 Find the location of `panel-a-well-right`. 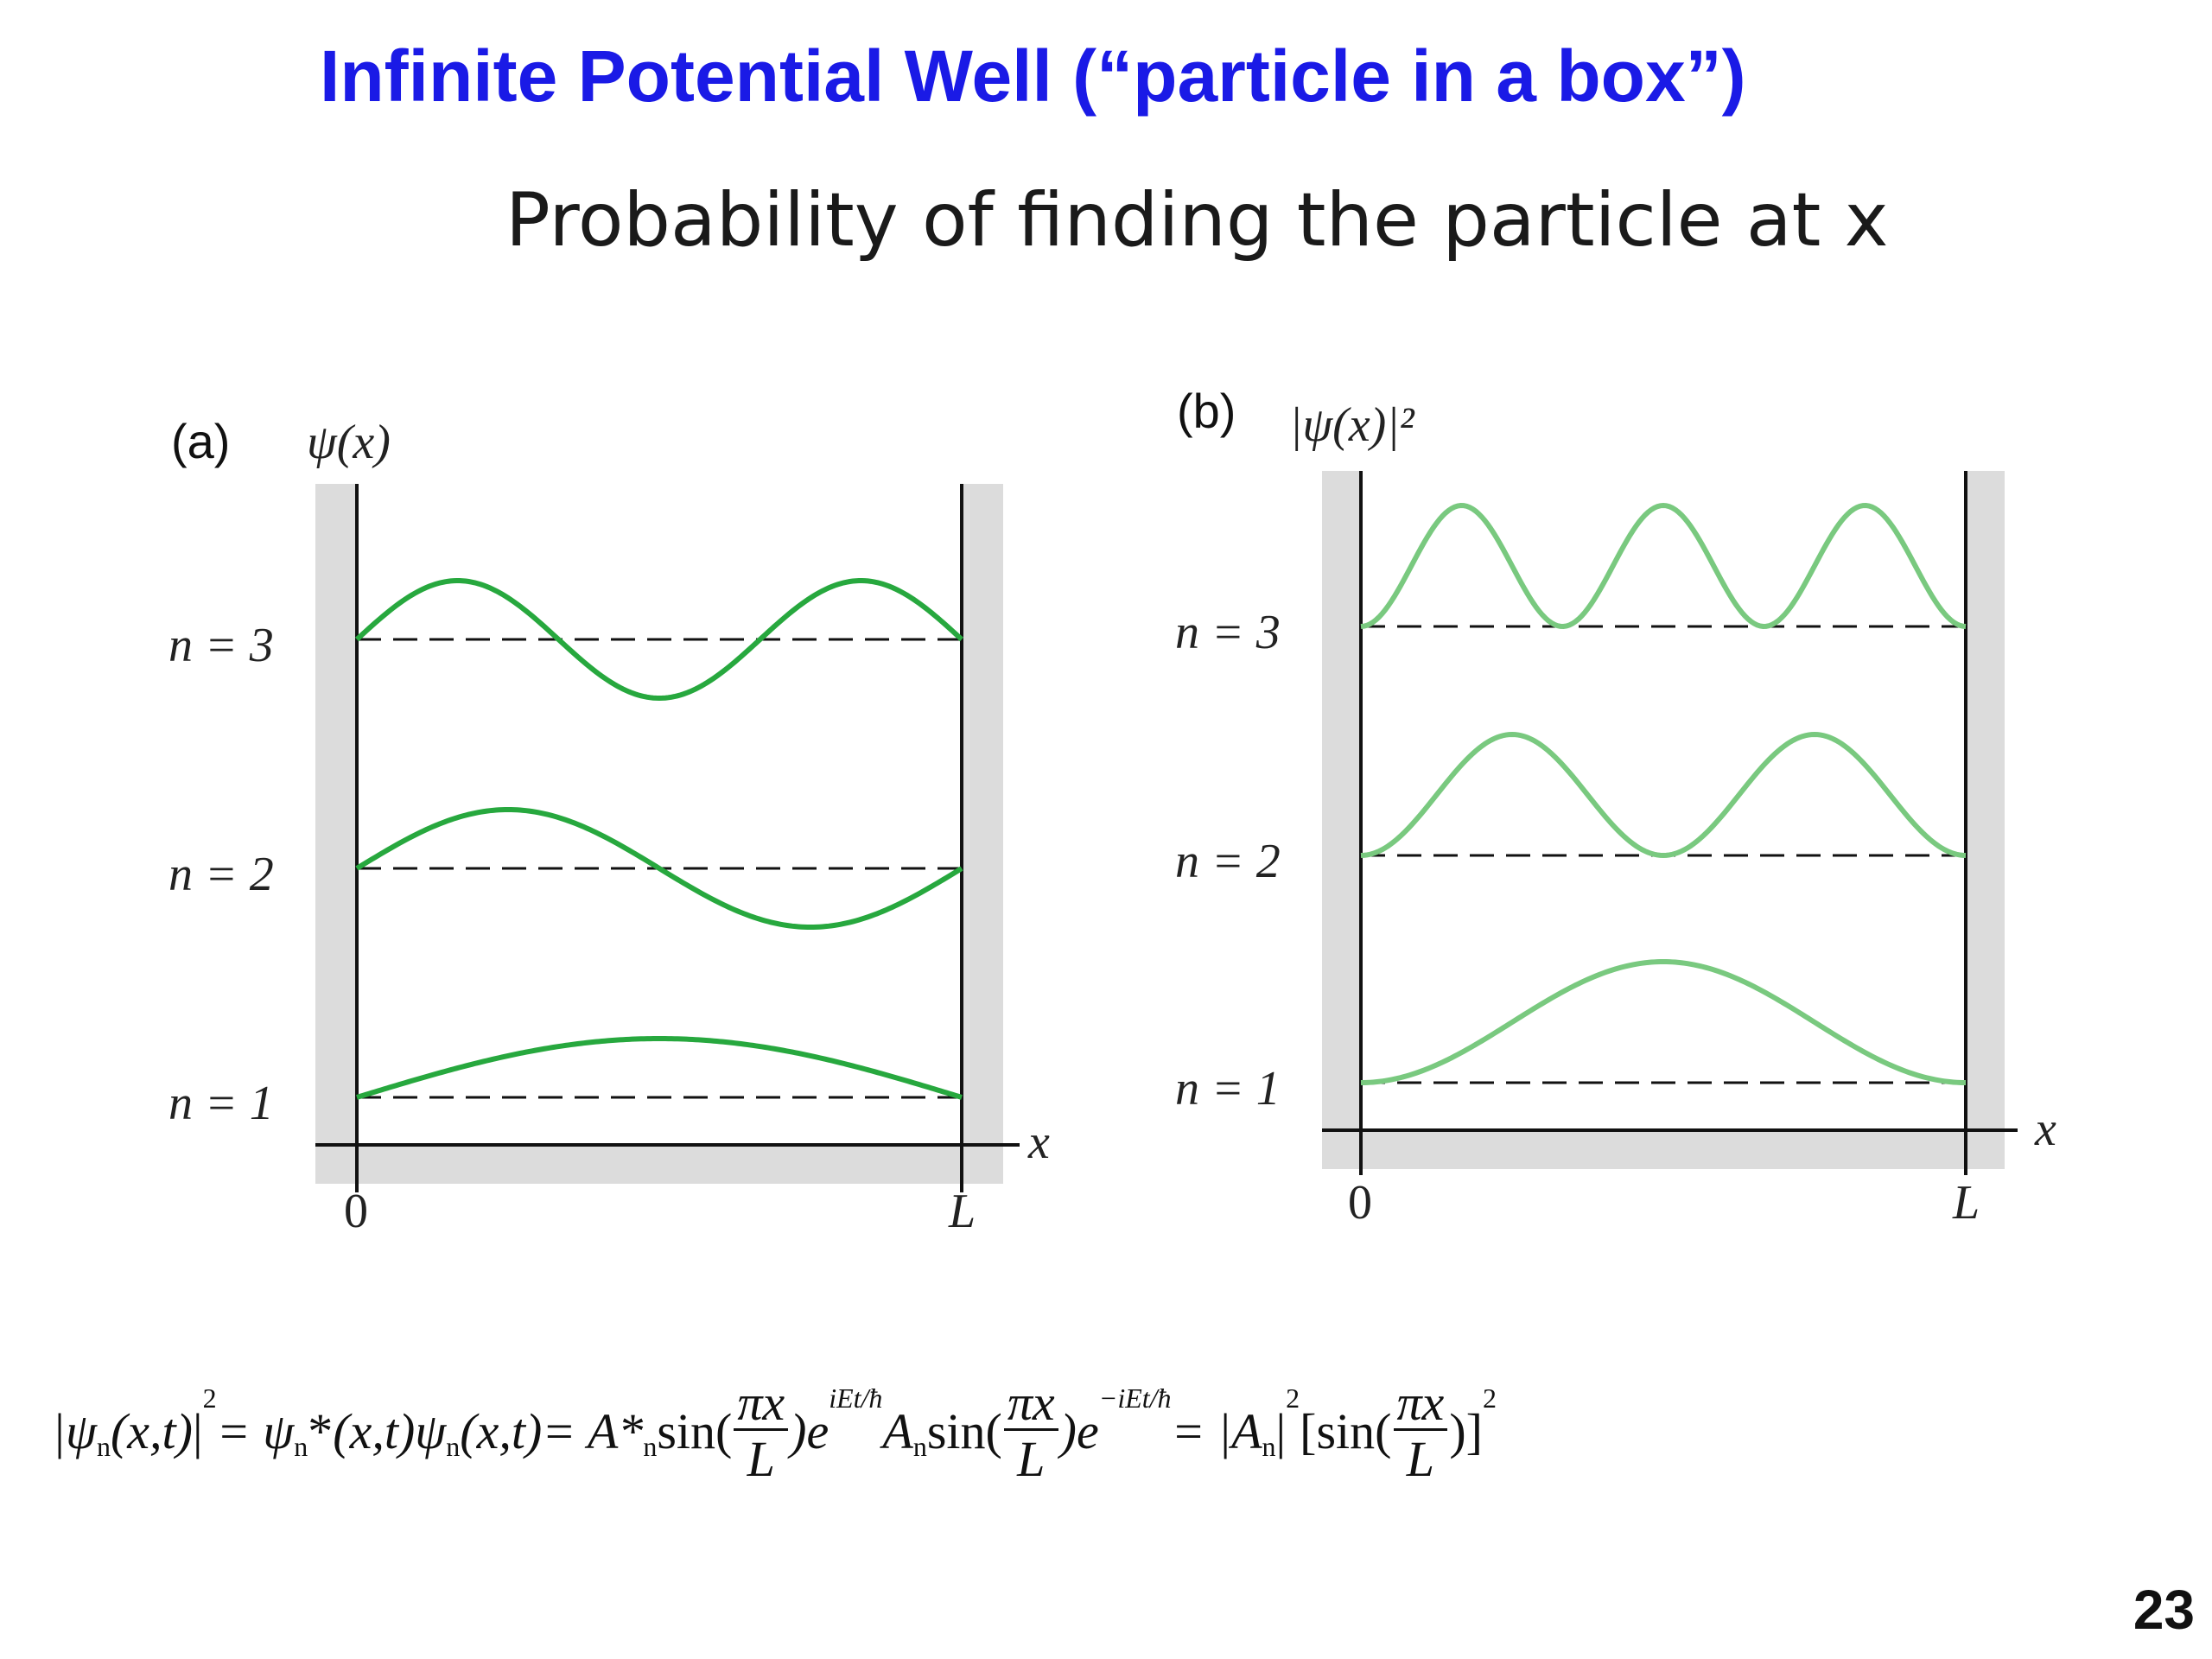

panel-a-well-right is located at coordinates (982, 834).